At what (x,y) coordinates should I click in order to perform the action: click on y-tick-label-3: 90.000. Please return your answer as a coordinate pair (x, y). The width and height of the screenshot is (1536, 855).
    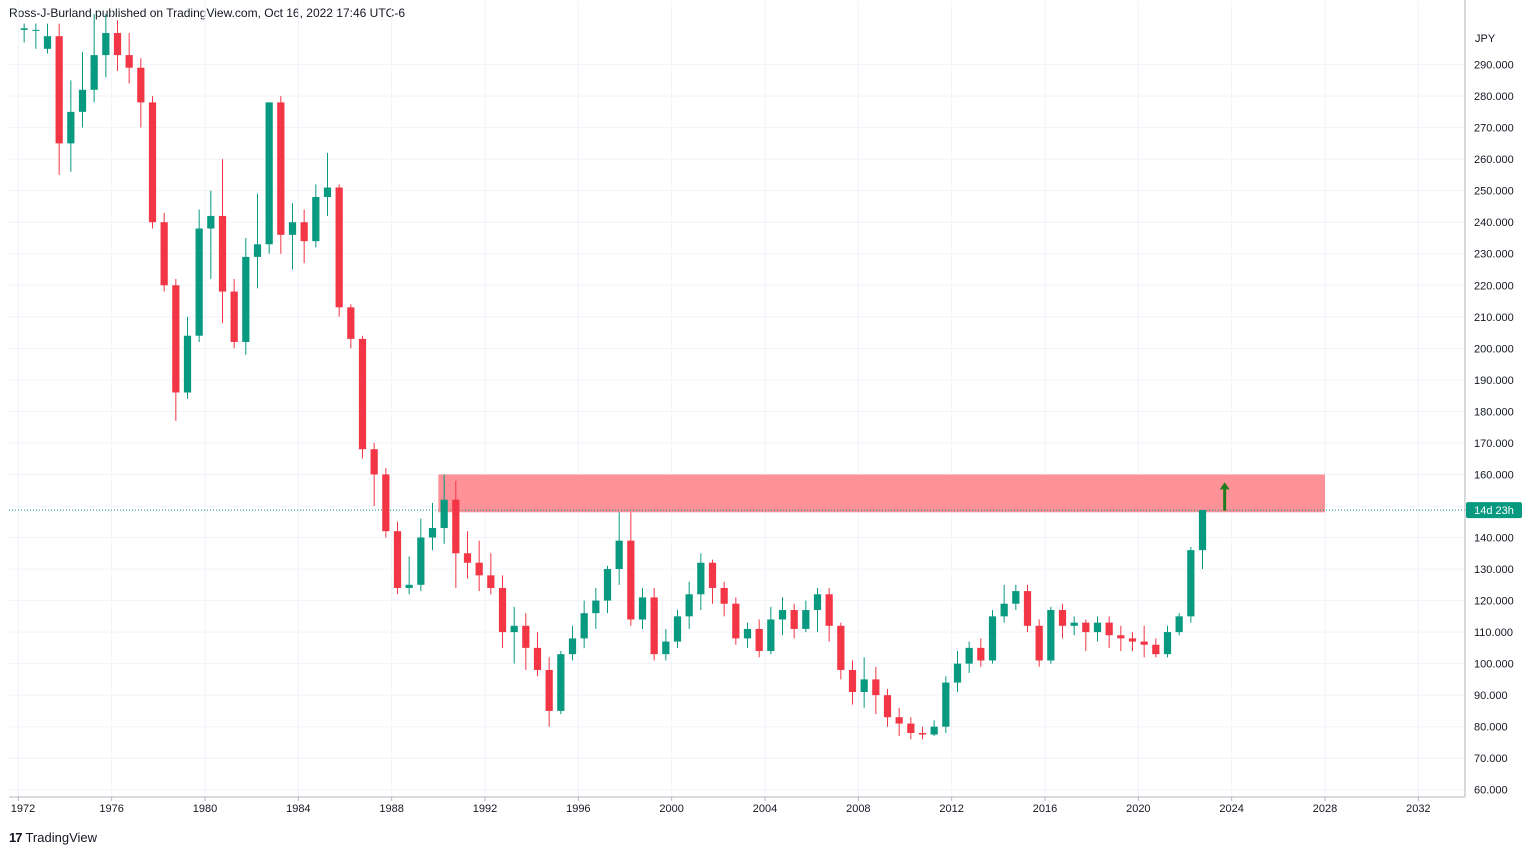
    Looking at the image, I should click on (1491, 696).